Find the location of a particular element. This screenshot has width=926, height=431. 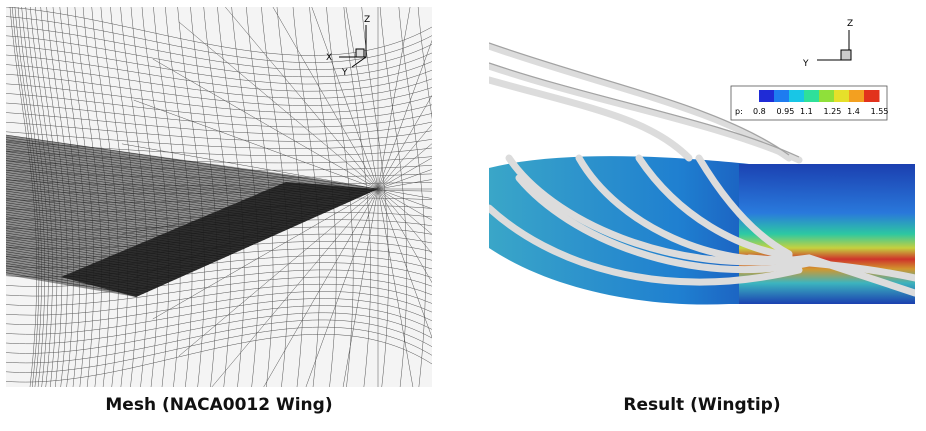

colorbar-tick-label: 0.8 is located at coordinates (759, 111).